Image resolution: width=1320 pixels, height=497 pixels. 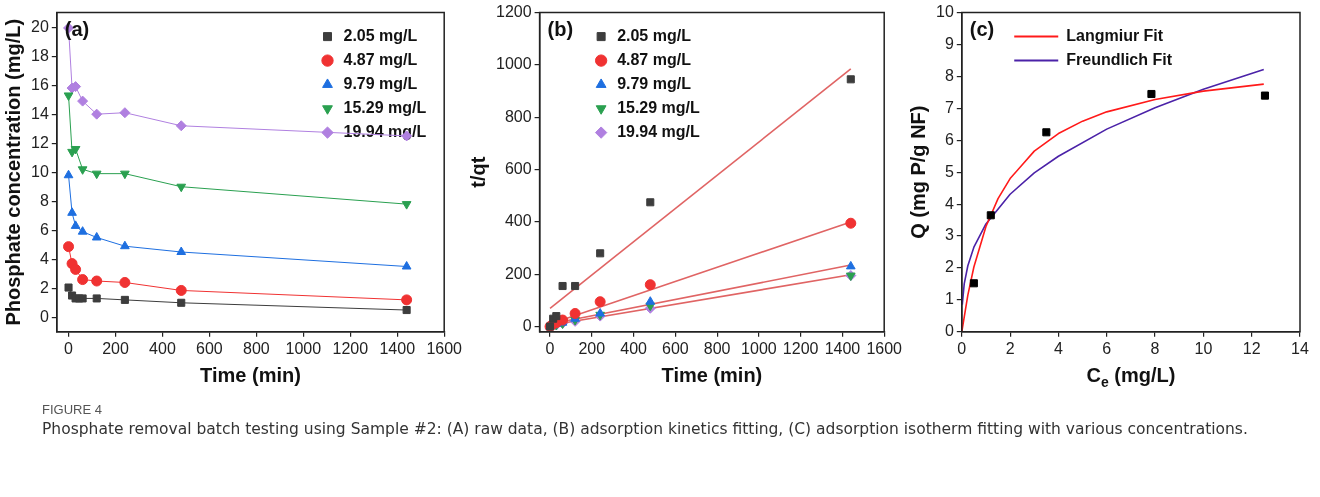 I want to click on y-tick-label: 9, so click(x=949, y=43).